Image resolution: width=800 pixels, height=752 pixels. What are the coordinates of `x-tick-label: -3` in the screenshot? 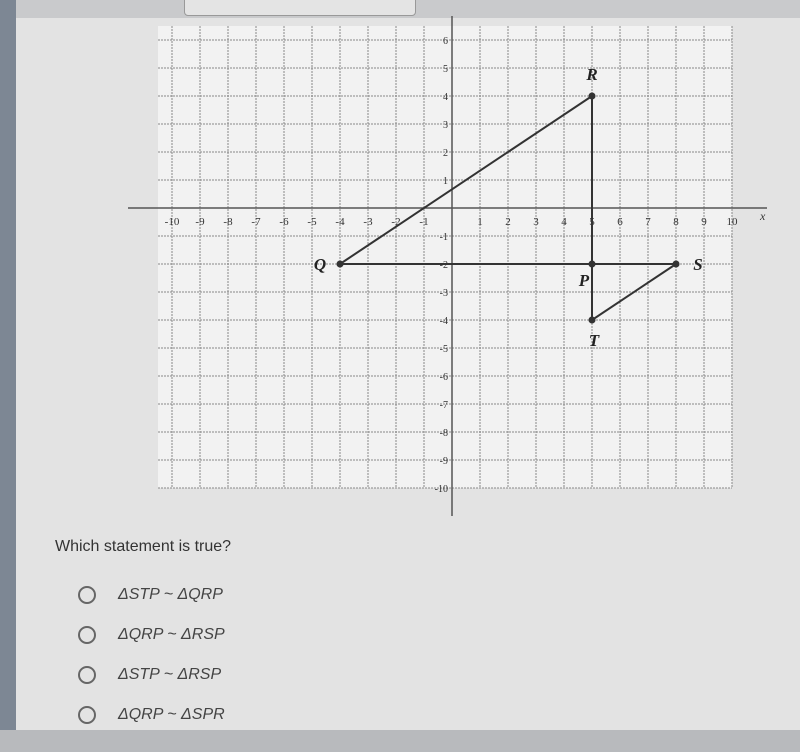 It's located at (368, 222).